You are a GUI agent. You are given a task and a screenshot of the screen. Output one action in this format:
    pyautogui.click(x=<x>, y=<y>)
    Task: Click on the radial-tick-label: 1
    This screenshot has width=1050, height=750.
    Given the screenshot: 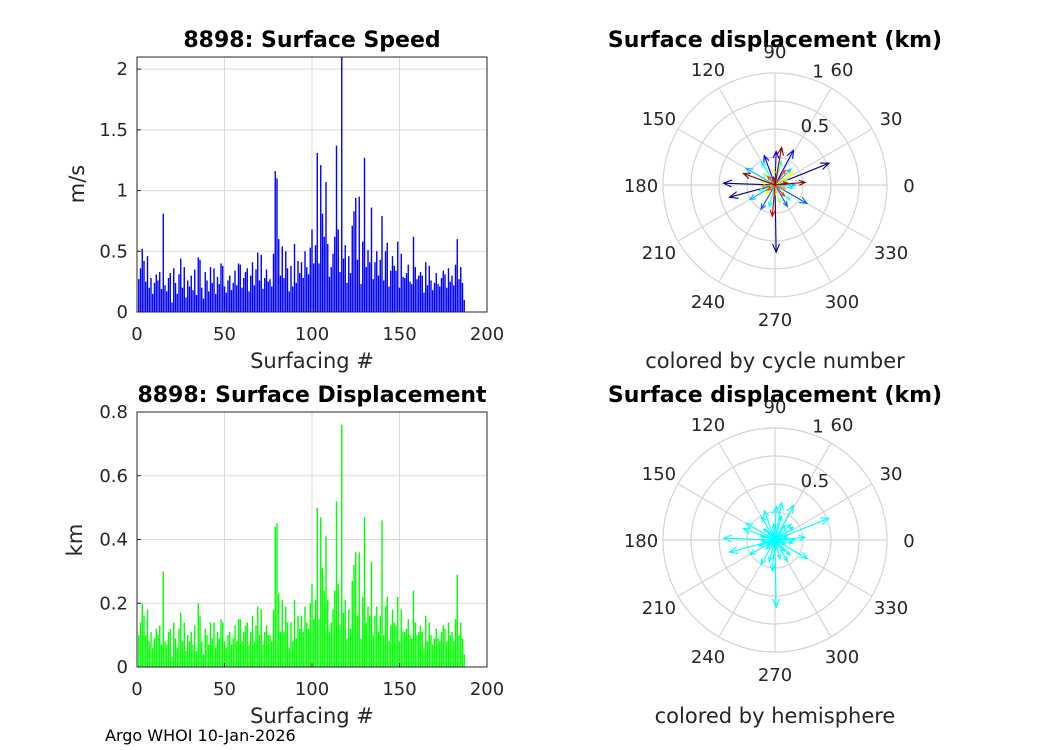 What is the action you would take?
    pyautogui.click(x=817, y=426)
    